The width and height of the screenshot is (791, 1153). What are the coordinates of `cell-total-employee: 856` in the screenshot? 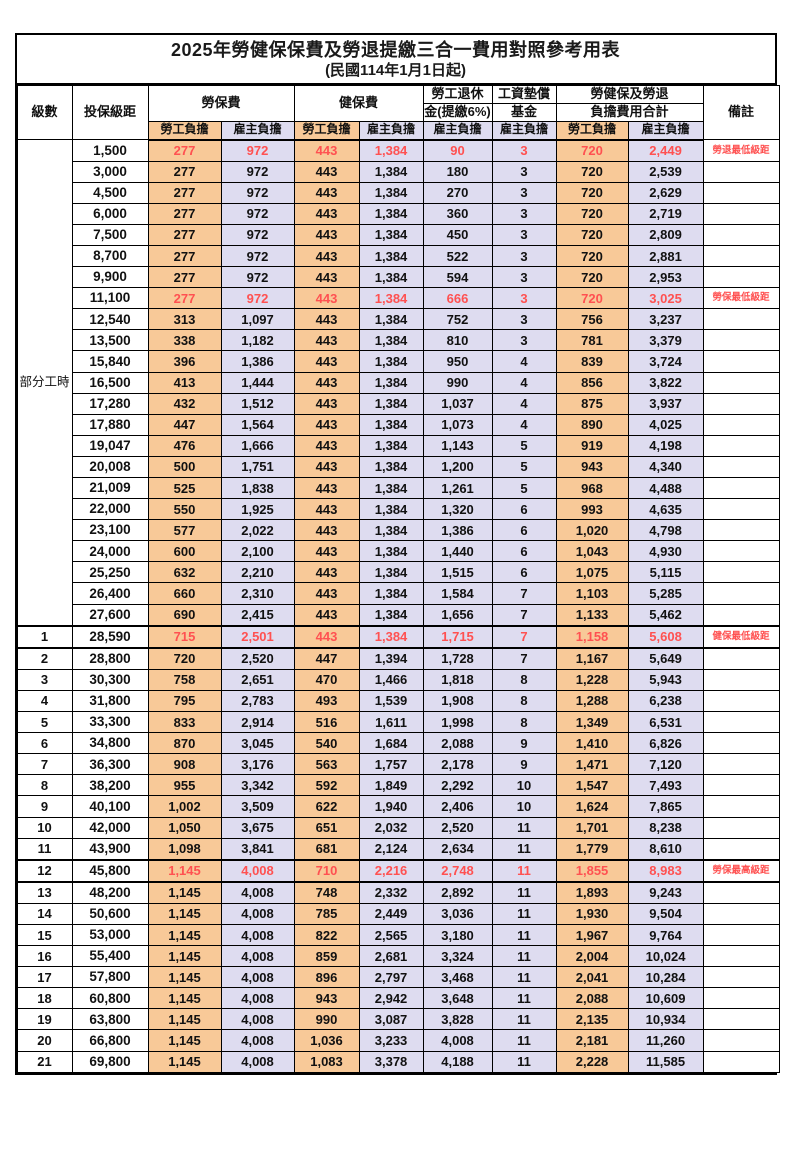 It's located at (592, 382).